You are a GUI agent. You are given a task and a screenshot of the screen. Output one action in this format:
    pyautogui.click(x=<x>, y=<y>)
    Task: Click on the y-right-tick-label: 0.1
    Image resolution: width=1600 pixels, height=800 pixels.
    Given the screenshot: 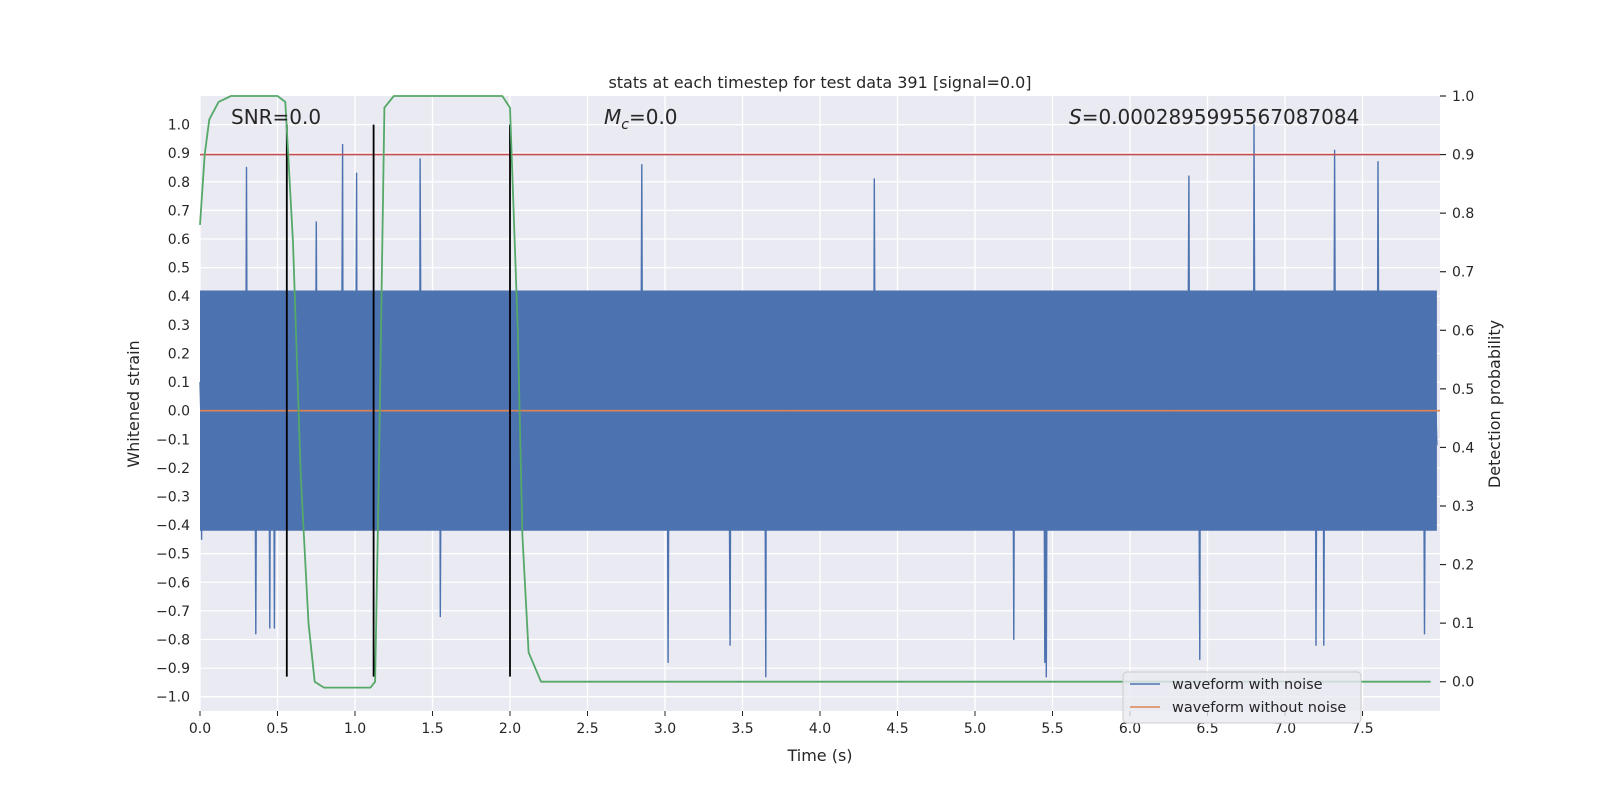 What is the action you would take?
    pyautogui.click(x=1463, y=624)
    